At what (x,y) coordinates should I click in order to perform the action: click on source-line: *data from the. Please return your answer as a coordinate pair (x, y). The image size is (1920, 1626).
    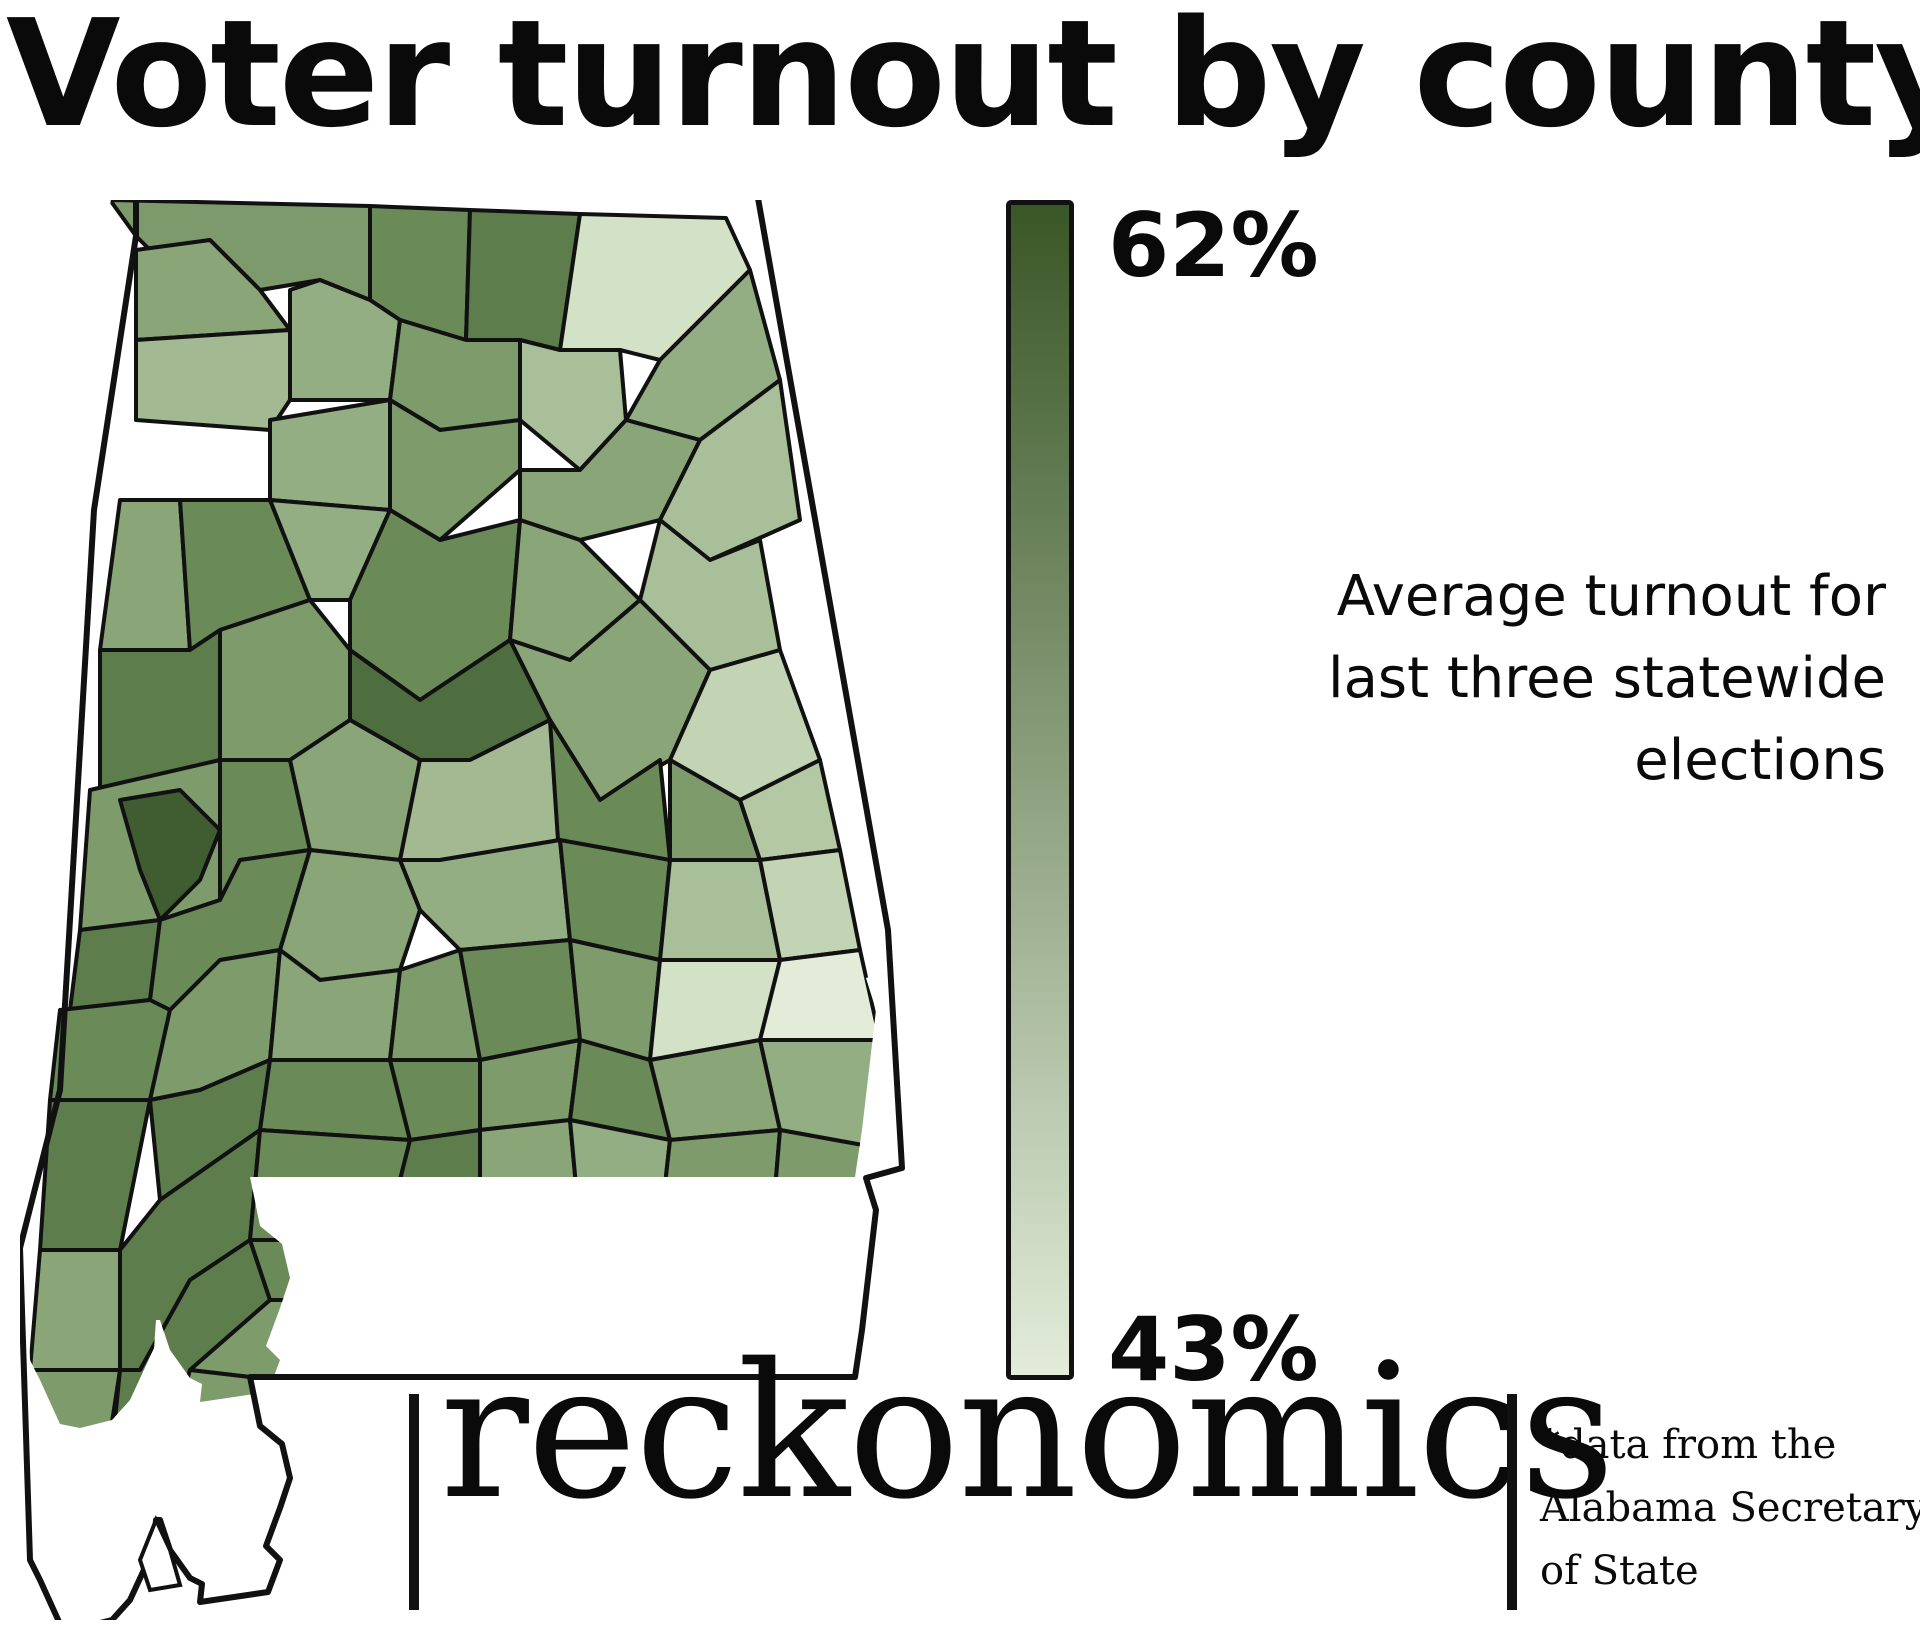
    Looking at the image, I should click on (1688, 1445).